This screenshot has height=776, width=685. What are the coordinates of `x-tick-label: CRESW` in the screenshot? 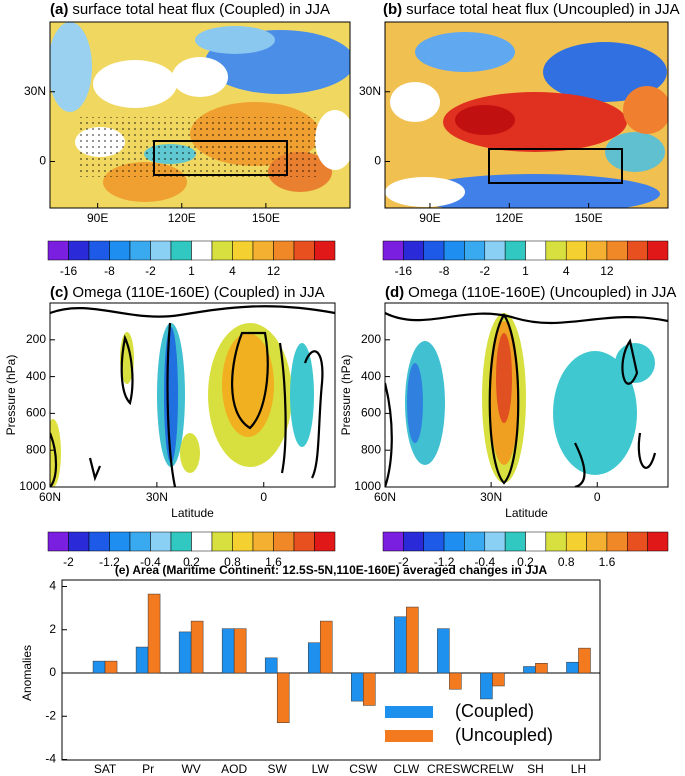 It's located at (449, 769).